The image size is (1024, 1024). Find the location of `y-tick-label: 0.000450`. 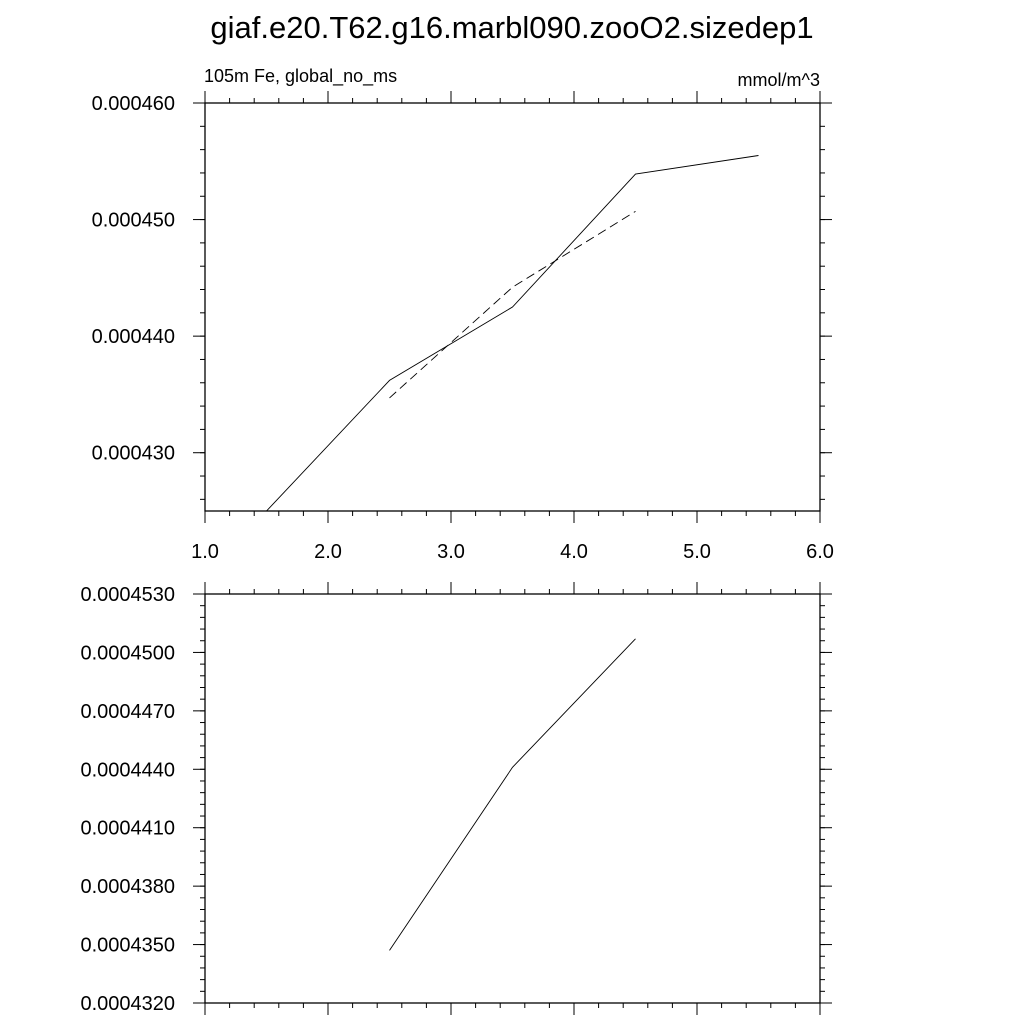

y-tick-label: 0.000450 is located at coordinates (133, 221).